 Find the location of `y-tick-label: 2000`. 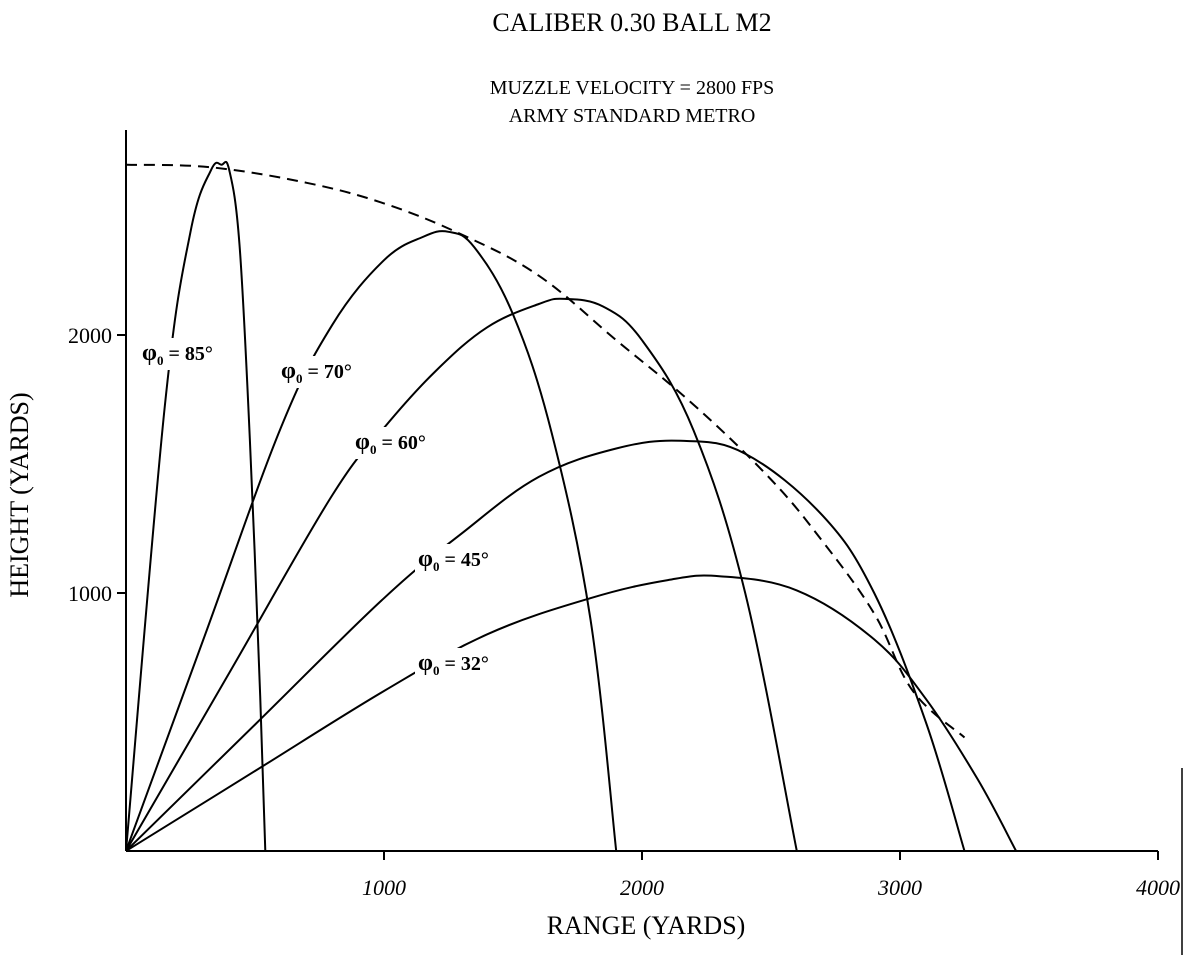

y-tick-label: 2000 is located at coordinates (90, 335).